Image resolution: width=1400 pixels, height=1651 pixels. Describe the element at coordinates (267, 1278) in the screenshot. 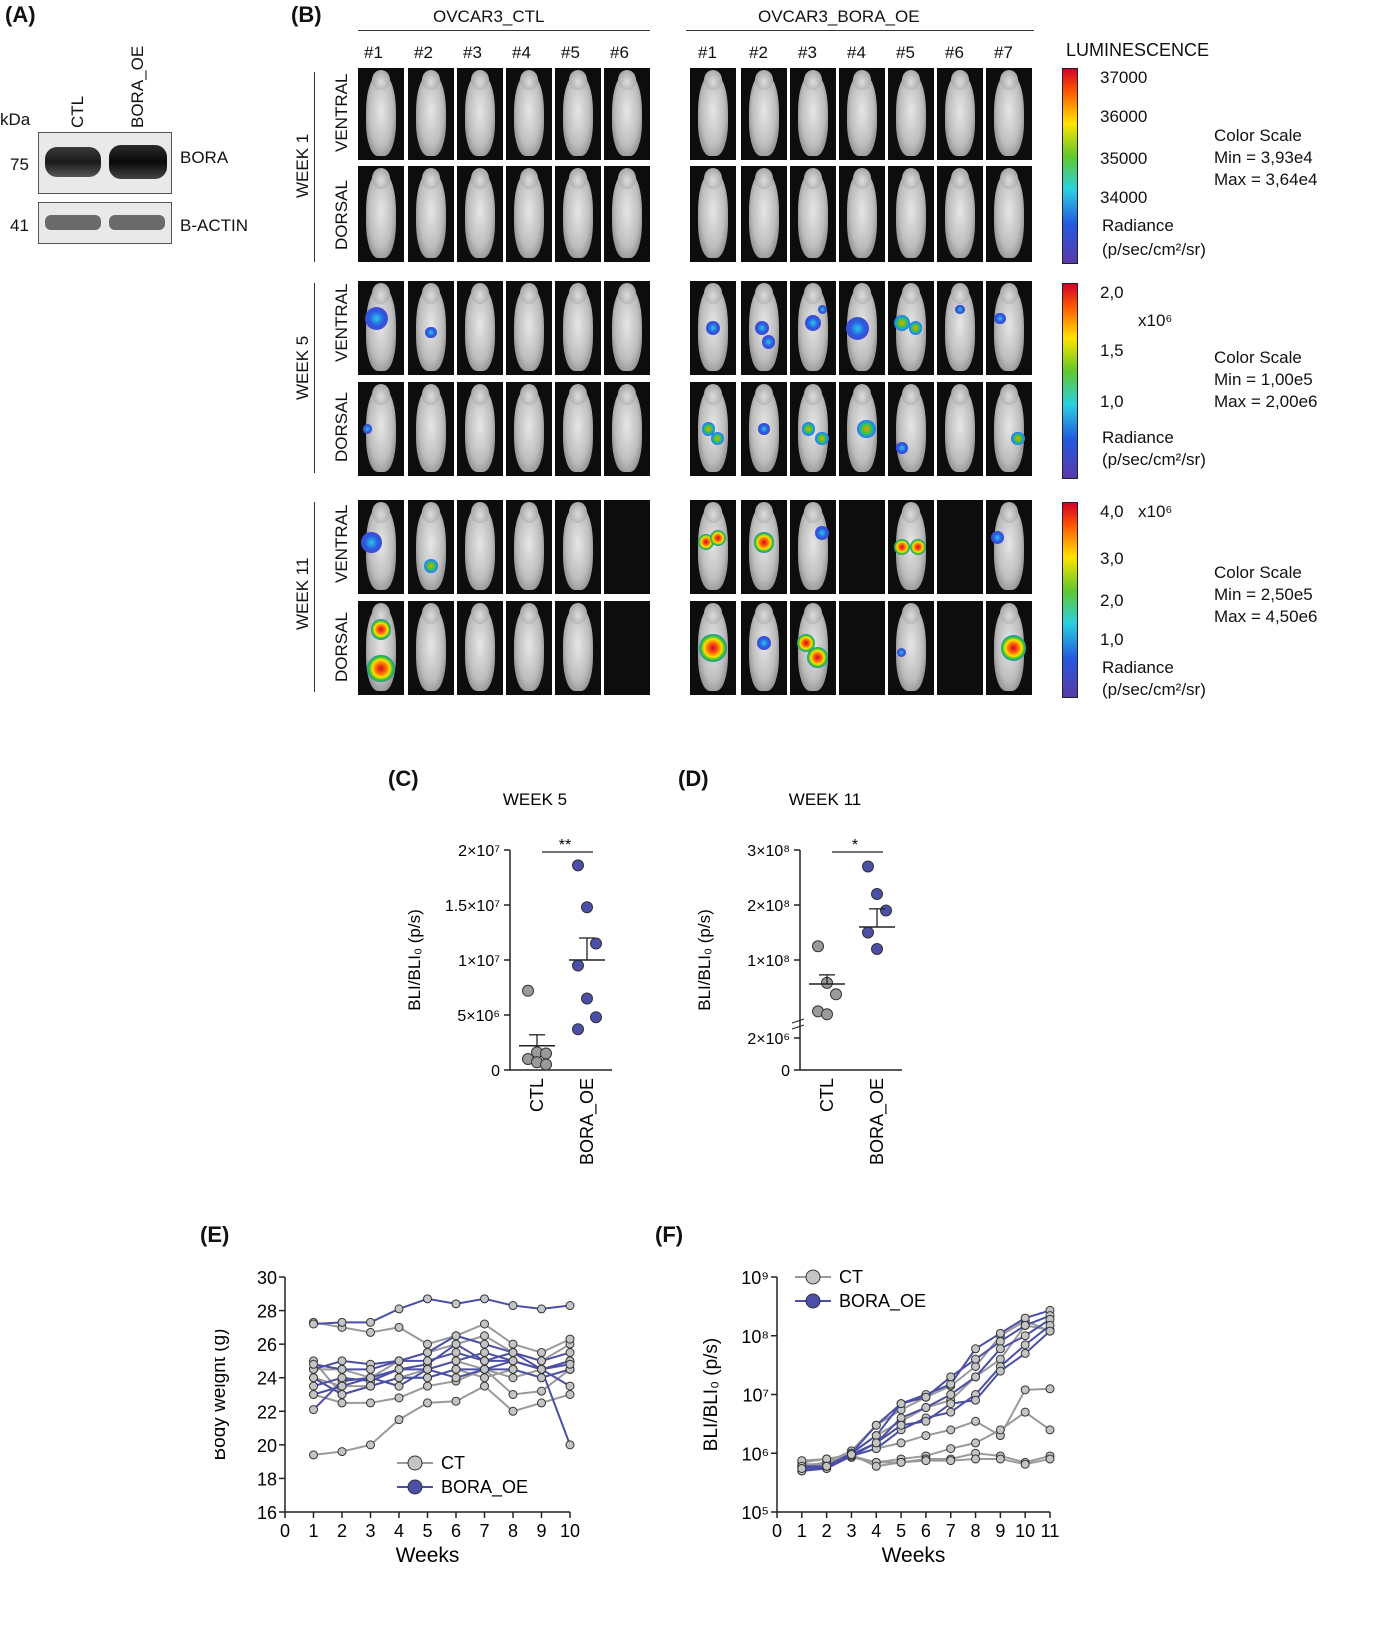

I see `y-tick-label: 30` at that location.